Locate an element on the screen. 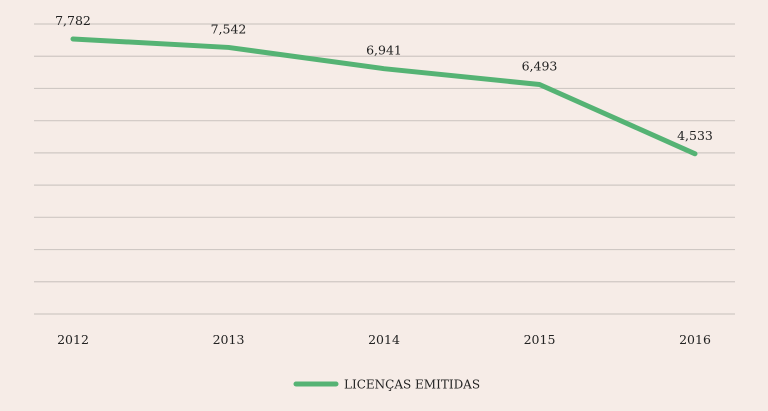  x-axis-ticks: 2012 2013 2014 2015 2016 is located at coordinates (384, 339).